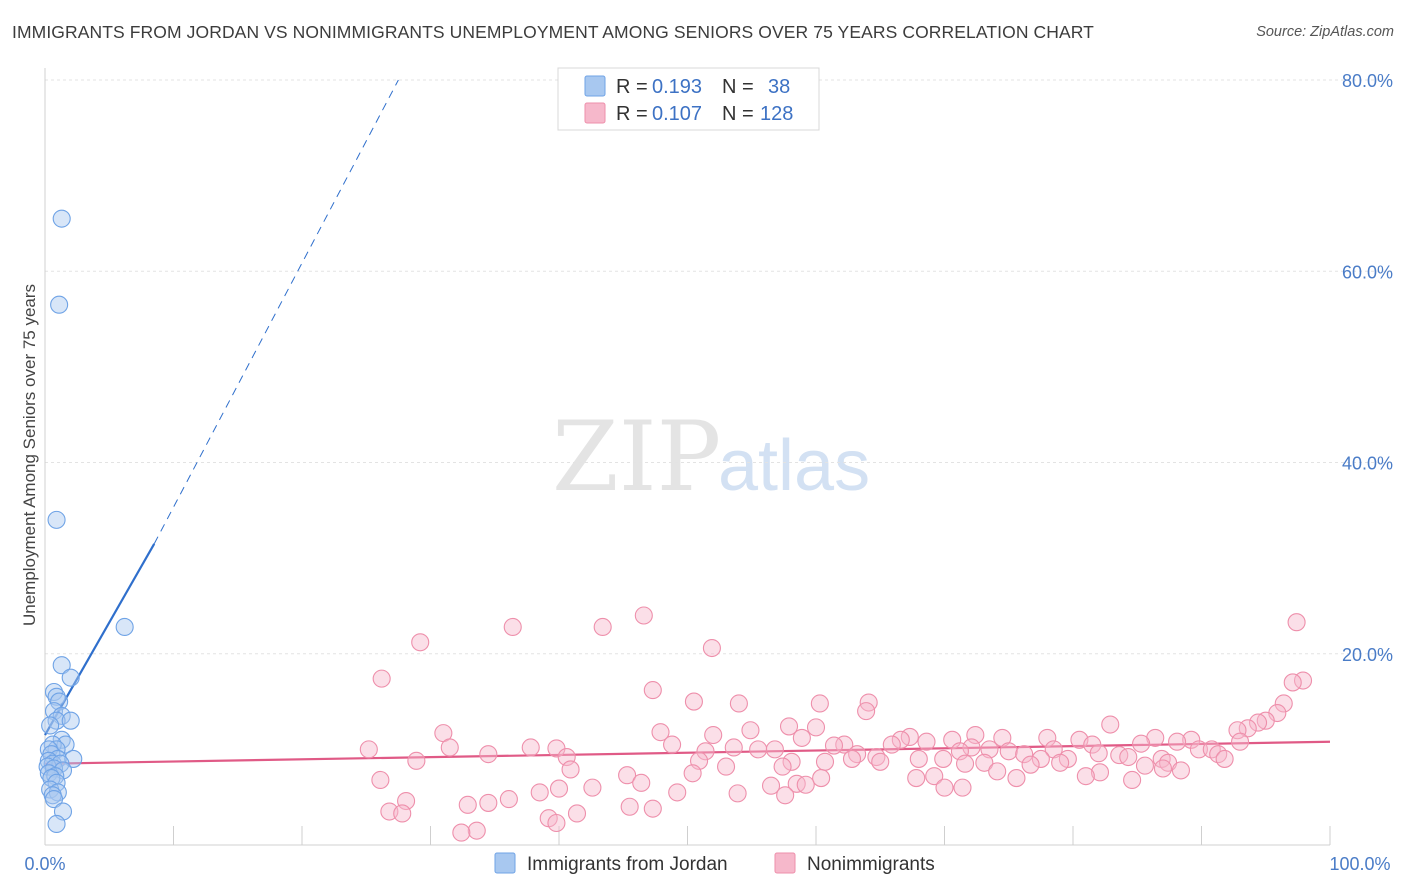 This screenshot has width=1406, height=892. Describe the element at coordinates (779, 87) in the screenshot. I see `legend-n-value-jordan: 38` at that location.